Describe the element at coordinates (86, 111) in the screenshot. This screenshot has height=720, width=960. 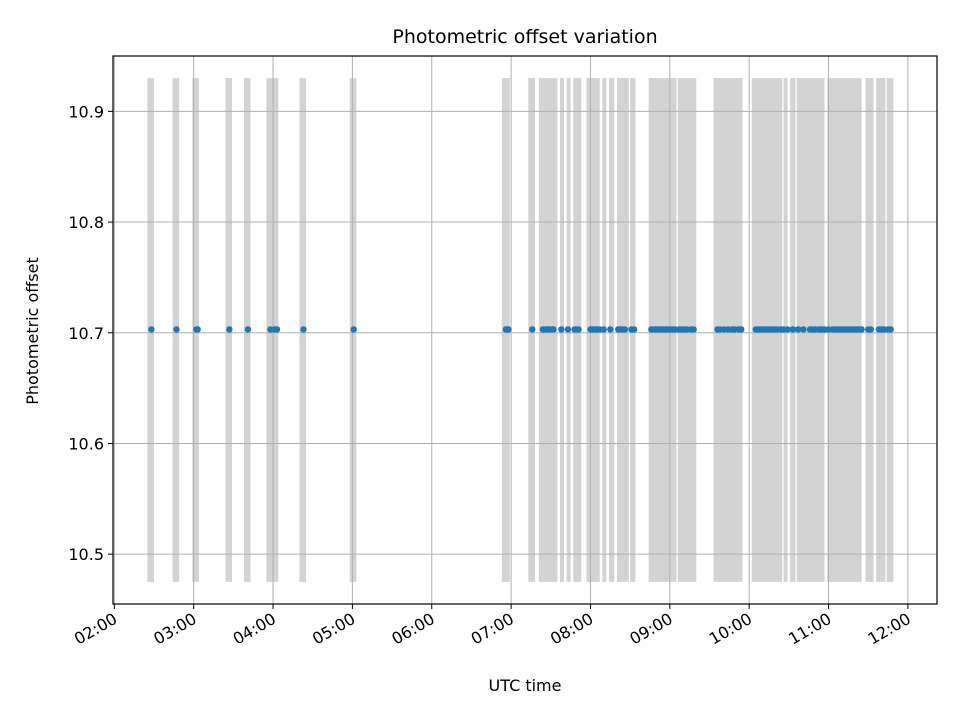
I see `y-tick-label: 10.9` at that location.